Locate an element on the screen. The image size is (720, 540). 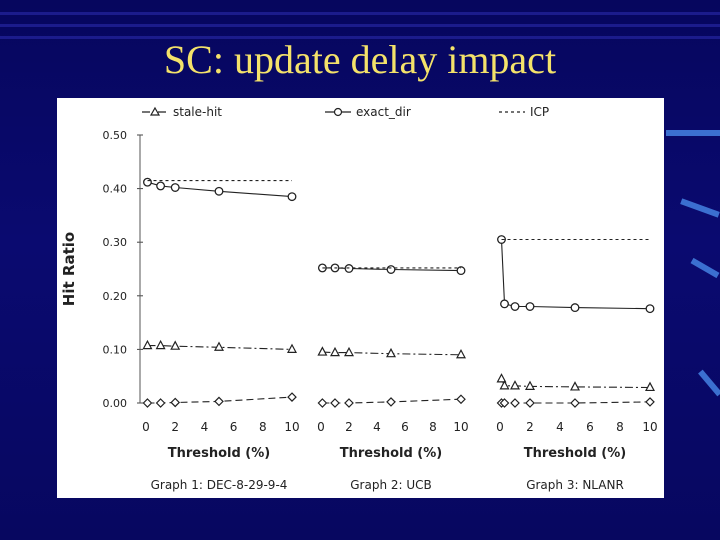
y-tick-label: 0.30 is located at coordinates (115, 242).